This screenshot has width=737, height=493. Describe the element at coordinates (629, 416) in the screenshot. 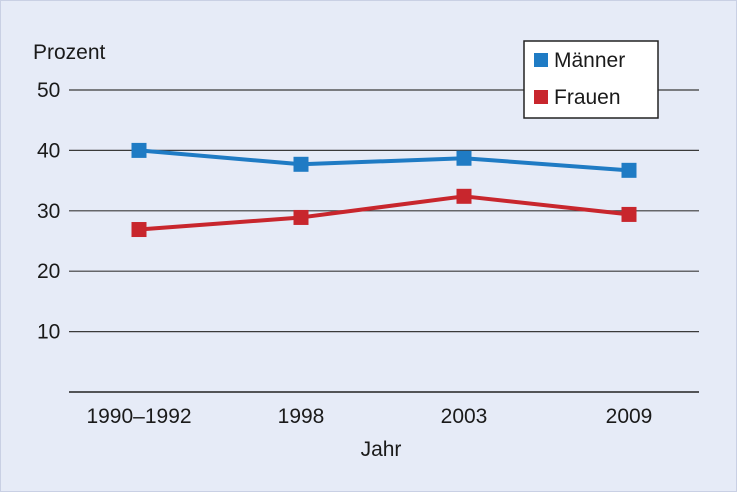

I see `x-tick-label: 2009` at that location.